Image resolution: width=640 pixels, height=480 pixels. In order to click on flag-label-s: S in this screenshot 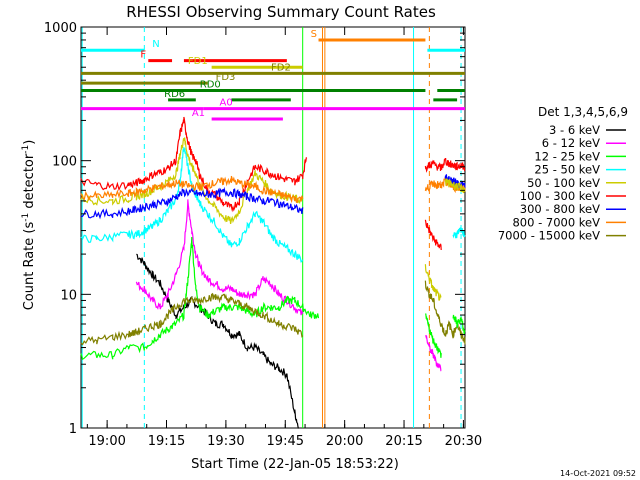, I will do `click(314, 34)`.